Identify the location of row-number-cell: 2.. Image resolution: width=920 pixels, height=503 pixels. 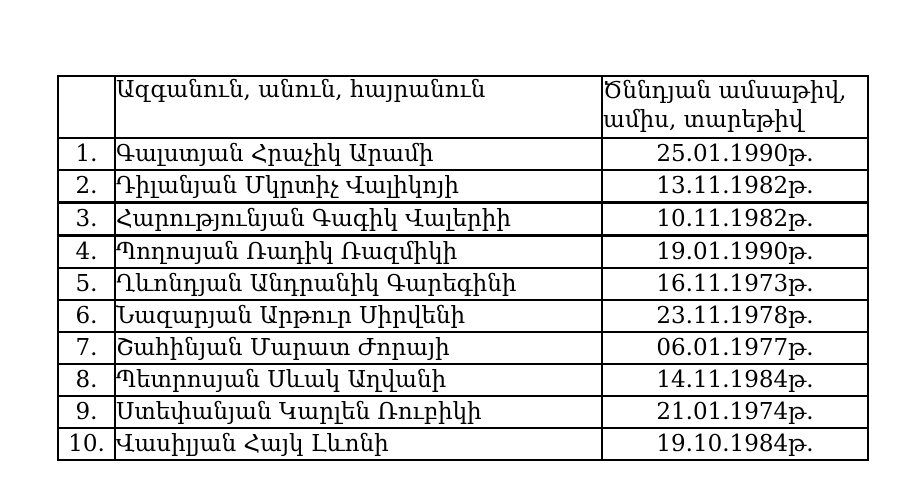
(86, 186).